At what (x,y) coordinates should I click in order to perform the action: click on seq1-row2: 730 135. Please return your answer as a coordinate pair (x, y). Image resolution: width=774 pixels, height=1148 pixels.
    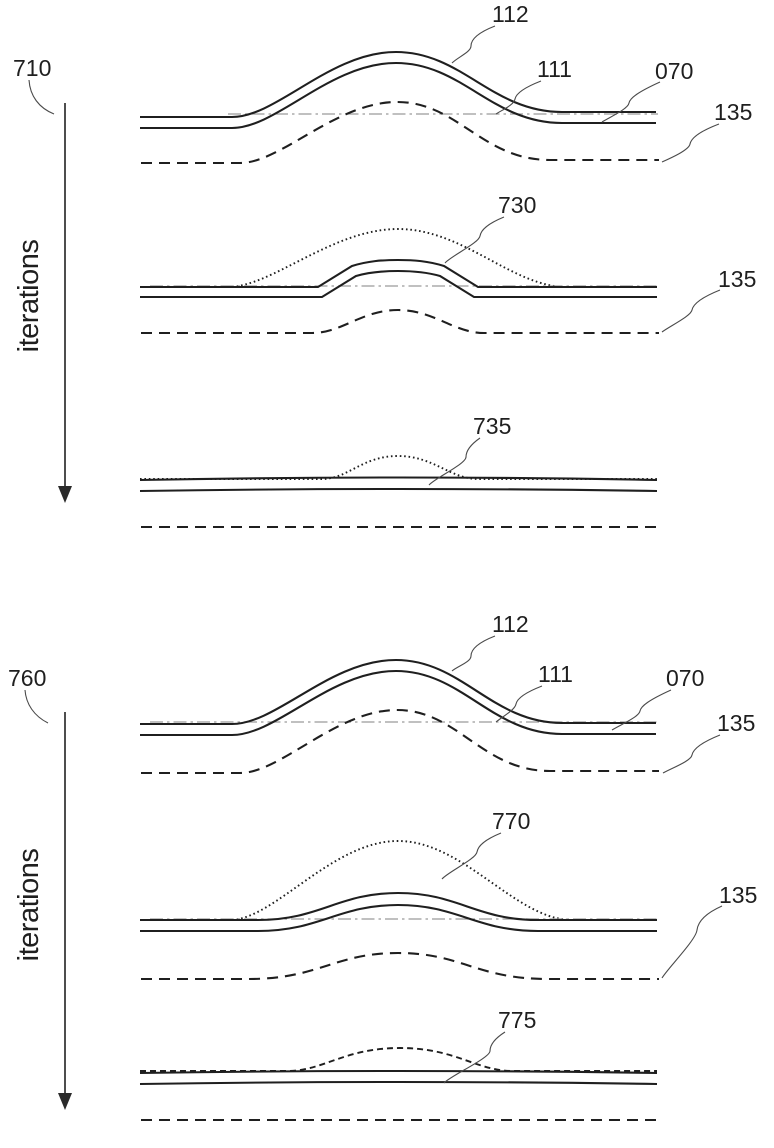
    Looking at the image, I should click on (448, 263).